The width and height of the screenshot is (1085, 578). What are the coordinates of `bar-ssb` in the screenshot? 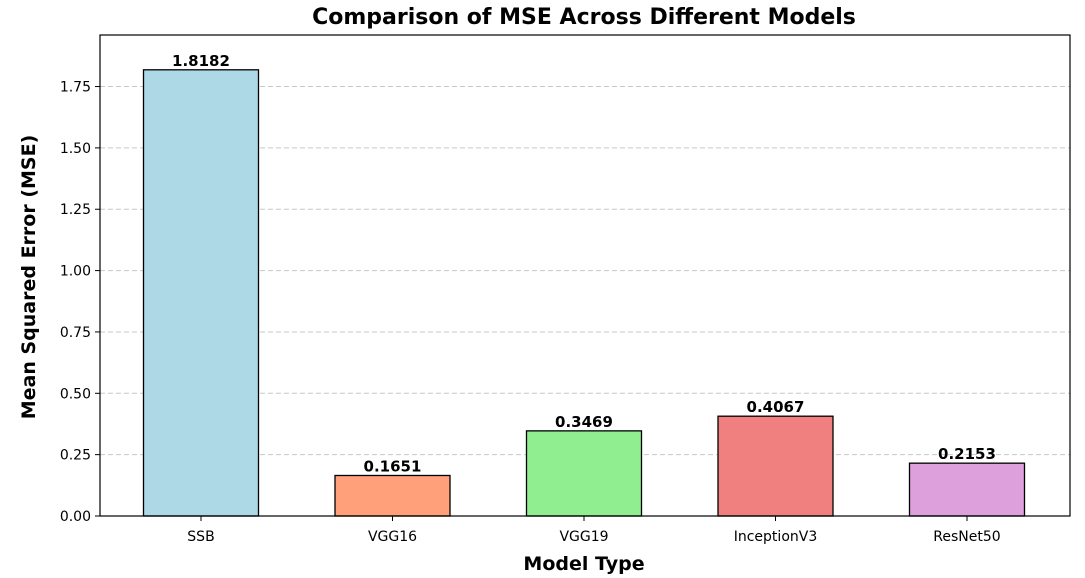 It's located at (201, 293).